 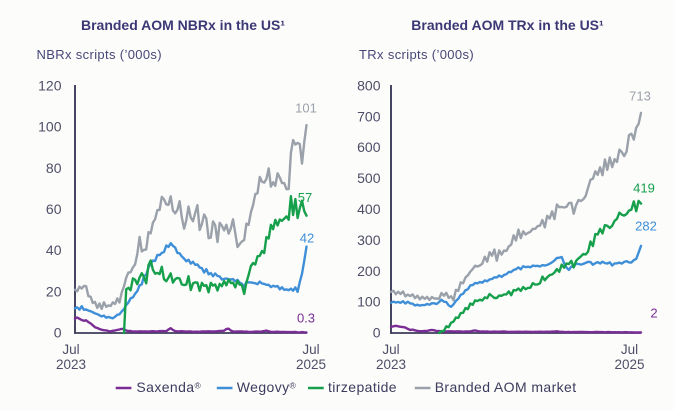 I want to click on svg-text: 80, so click(x=54, y=168).